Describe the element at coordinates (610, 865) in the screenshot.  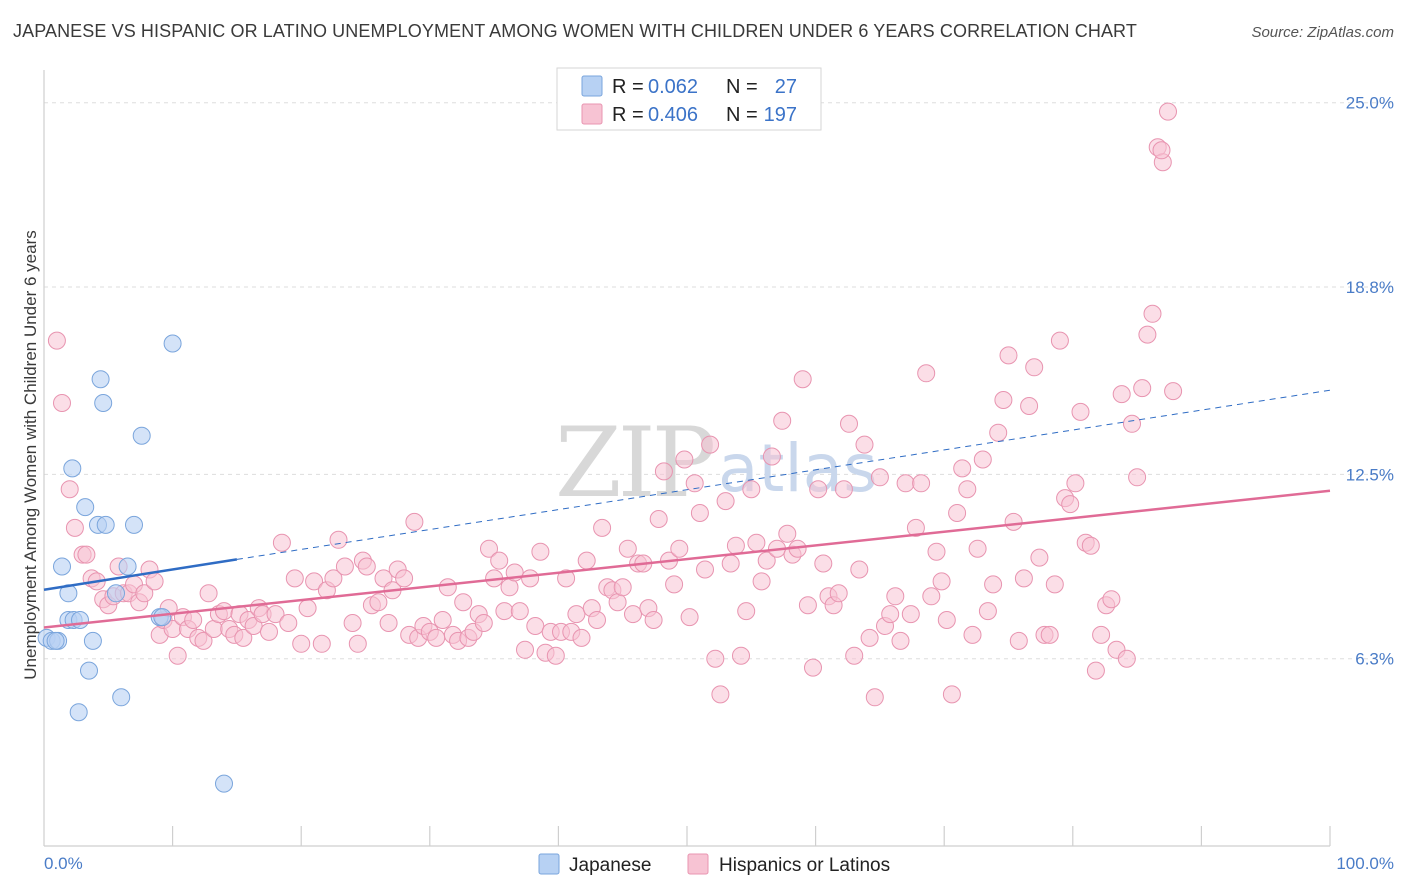
I see `bottom-legend-label-japanese: Japanese` at that location.